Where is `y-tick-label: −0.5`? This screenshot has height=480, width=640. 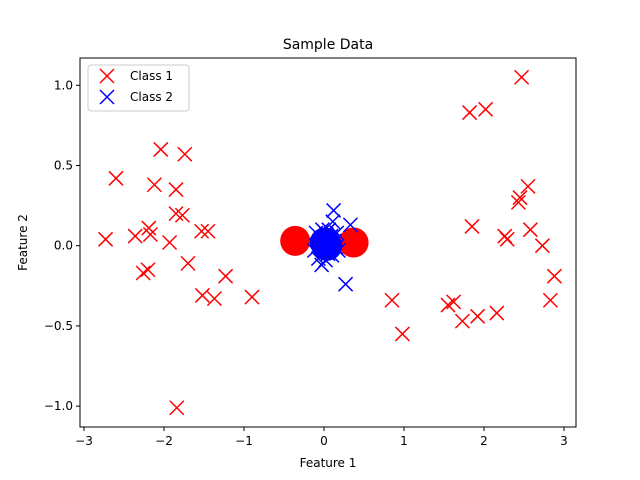
y-tick-label: −0.5 is located at coordinates (58, 326).